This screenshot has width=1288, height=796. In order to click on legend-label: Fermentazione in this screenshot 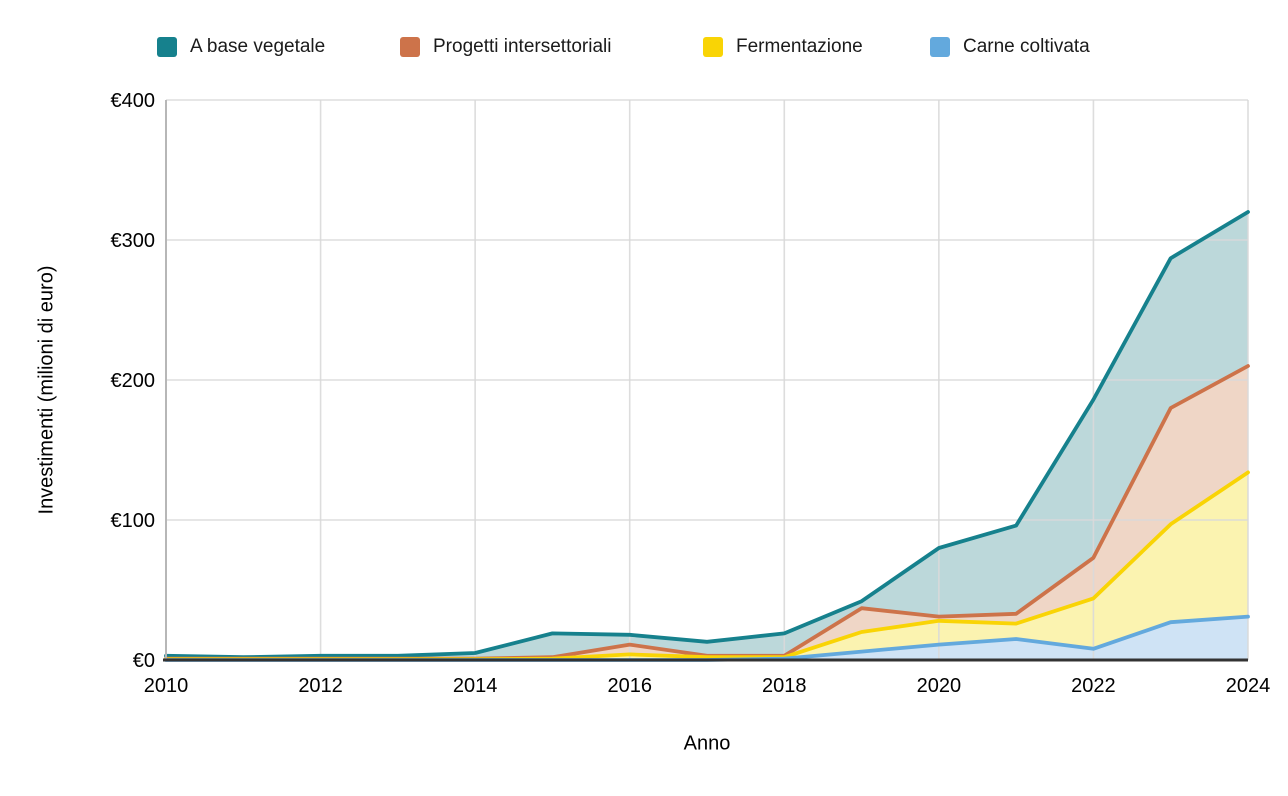, I will do `click(799, 46)`.